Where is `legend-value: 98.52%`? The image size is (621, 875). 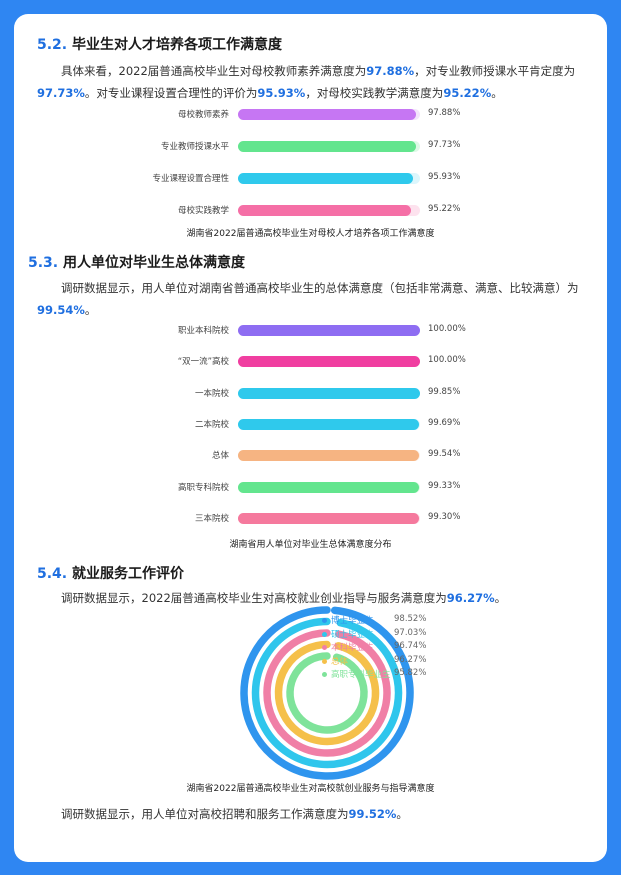 legend-value: 98.52% is located at coordinates (410, 619).